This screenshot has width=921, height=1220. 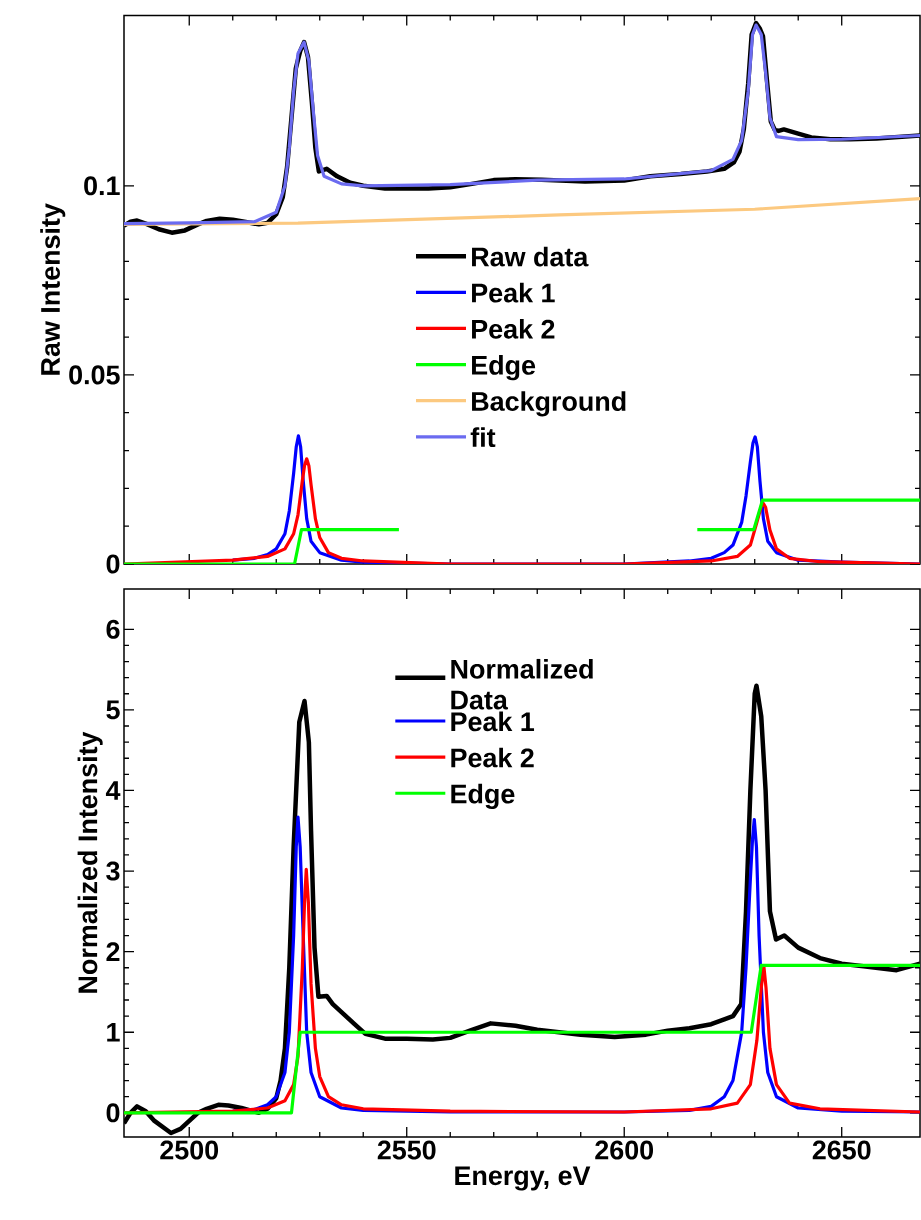 I want to click on y-axis-title: Normalized Intensity, so click(x=90, y=862).